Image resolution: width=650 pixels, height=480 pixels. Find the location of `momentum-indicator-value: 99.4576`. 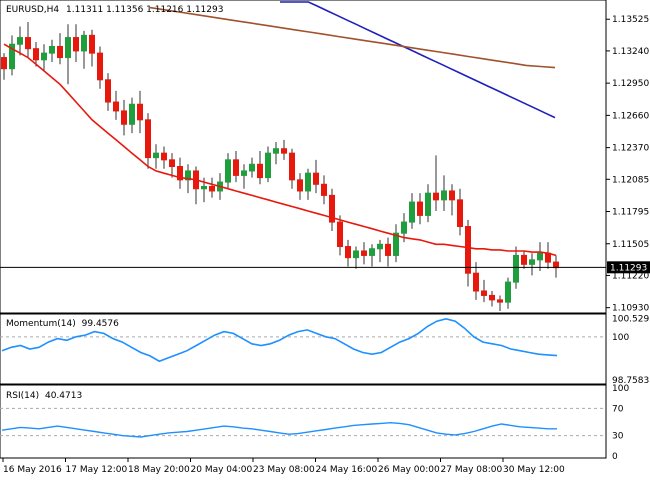

momentum-indicator-value: 99.4576 is located at coordinates (100, 324).